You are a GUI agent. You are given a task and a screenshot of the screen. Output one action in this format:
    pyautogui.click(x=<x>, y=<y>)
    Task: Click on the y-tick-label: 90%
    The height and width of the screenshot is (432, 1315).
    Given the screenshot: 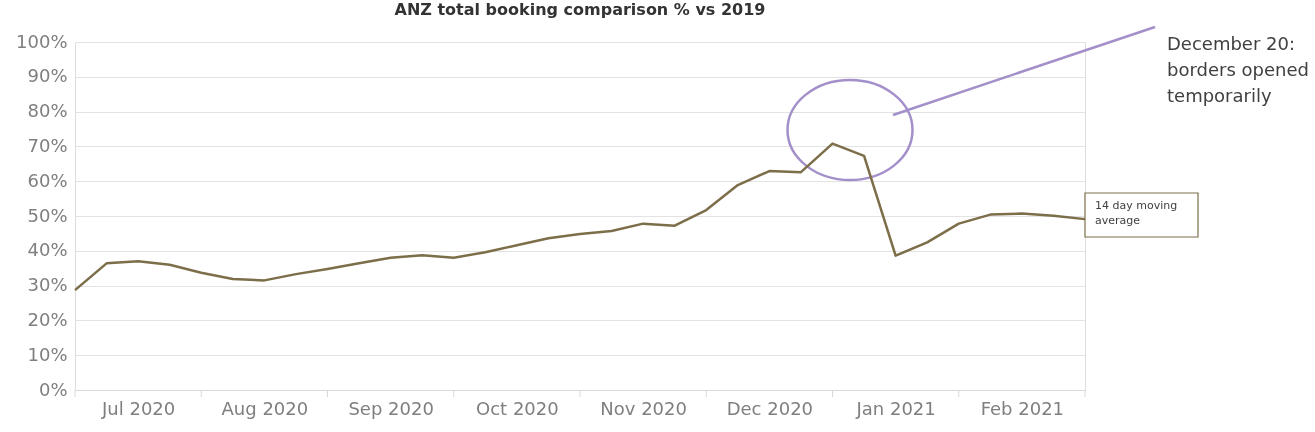 What is the action you would take?
    pyautogui.click(x=47, y=76)
    